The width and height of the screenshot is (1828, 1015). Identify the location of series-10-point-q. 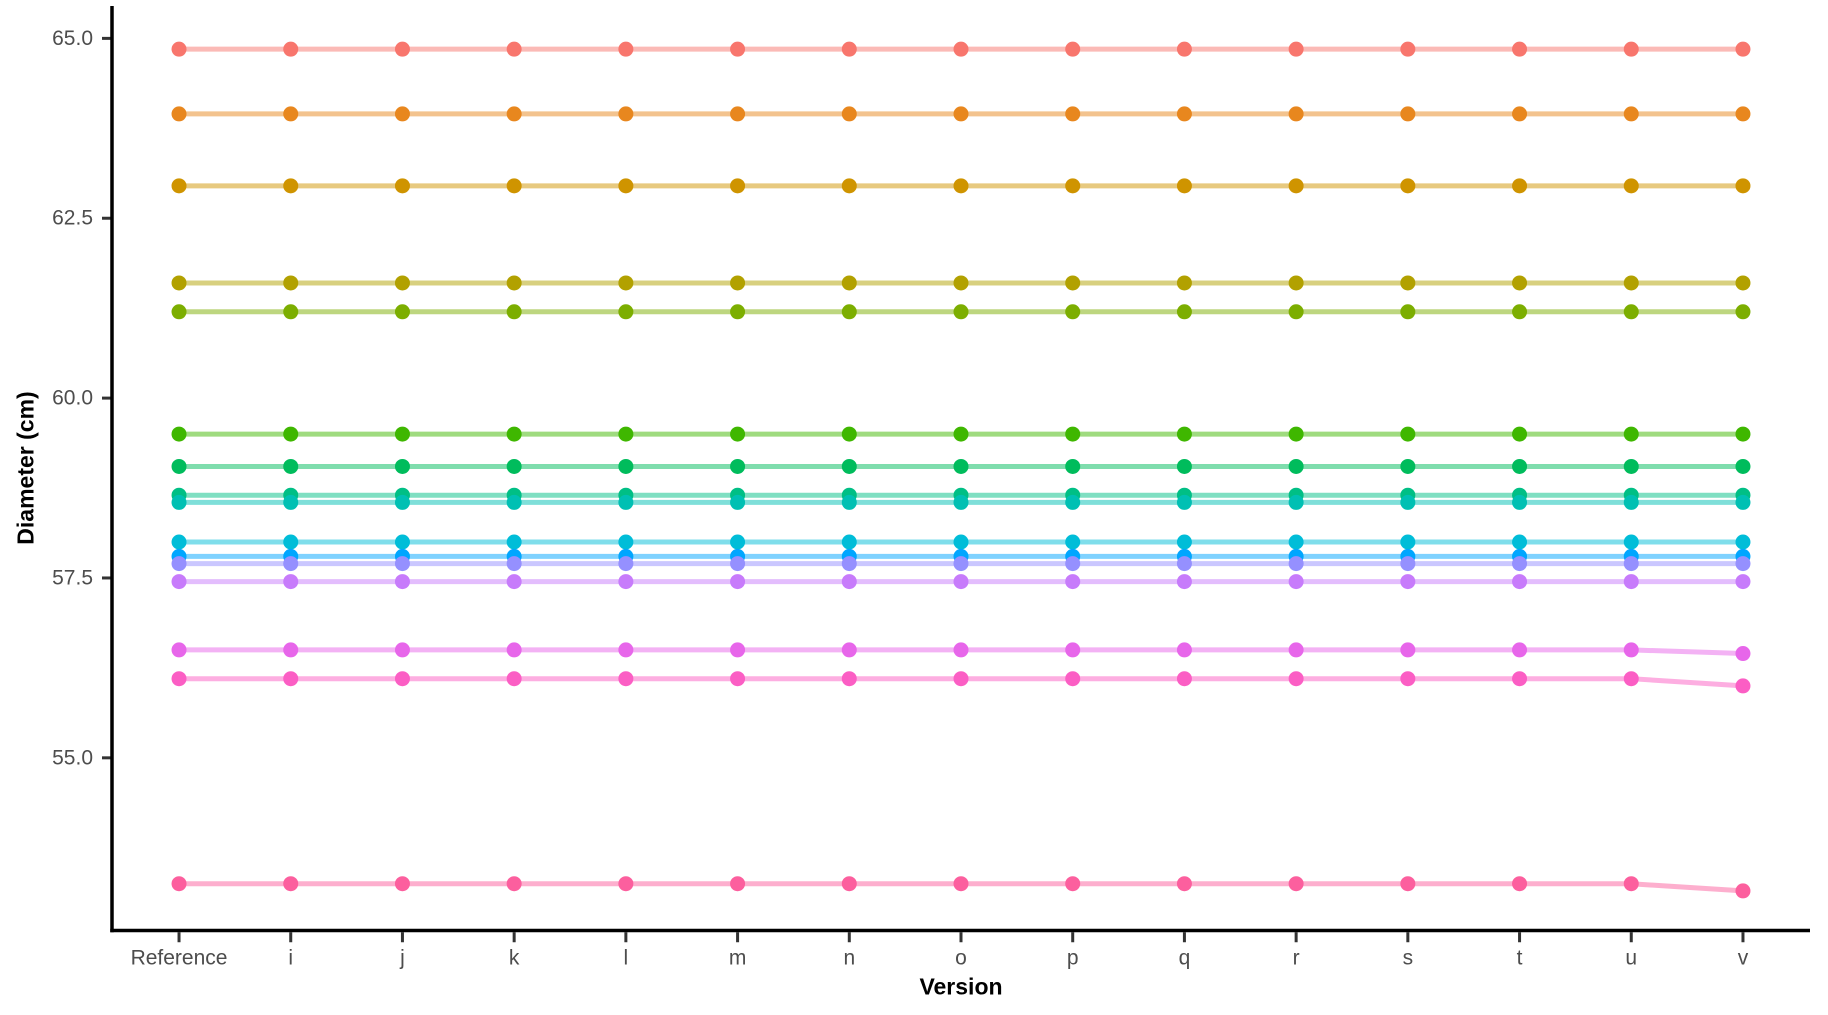
(1184, 542).